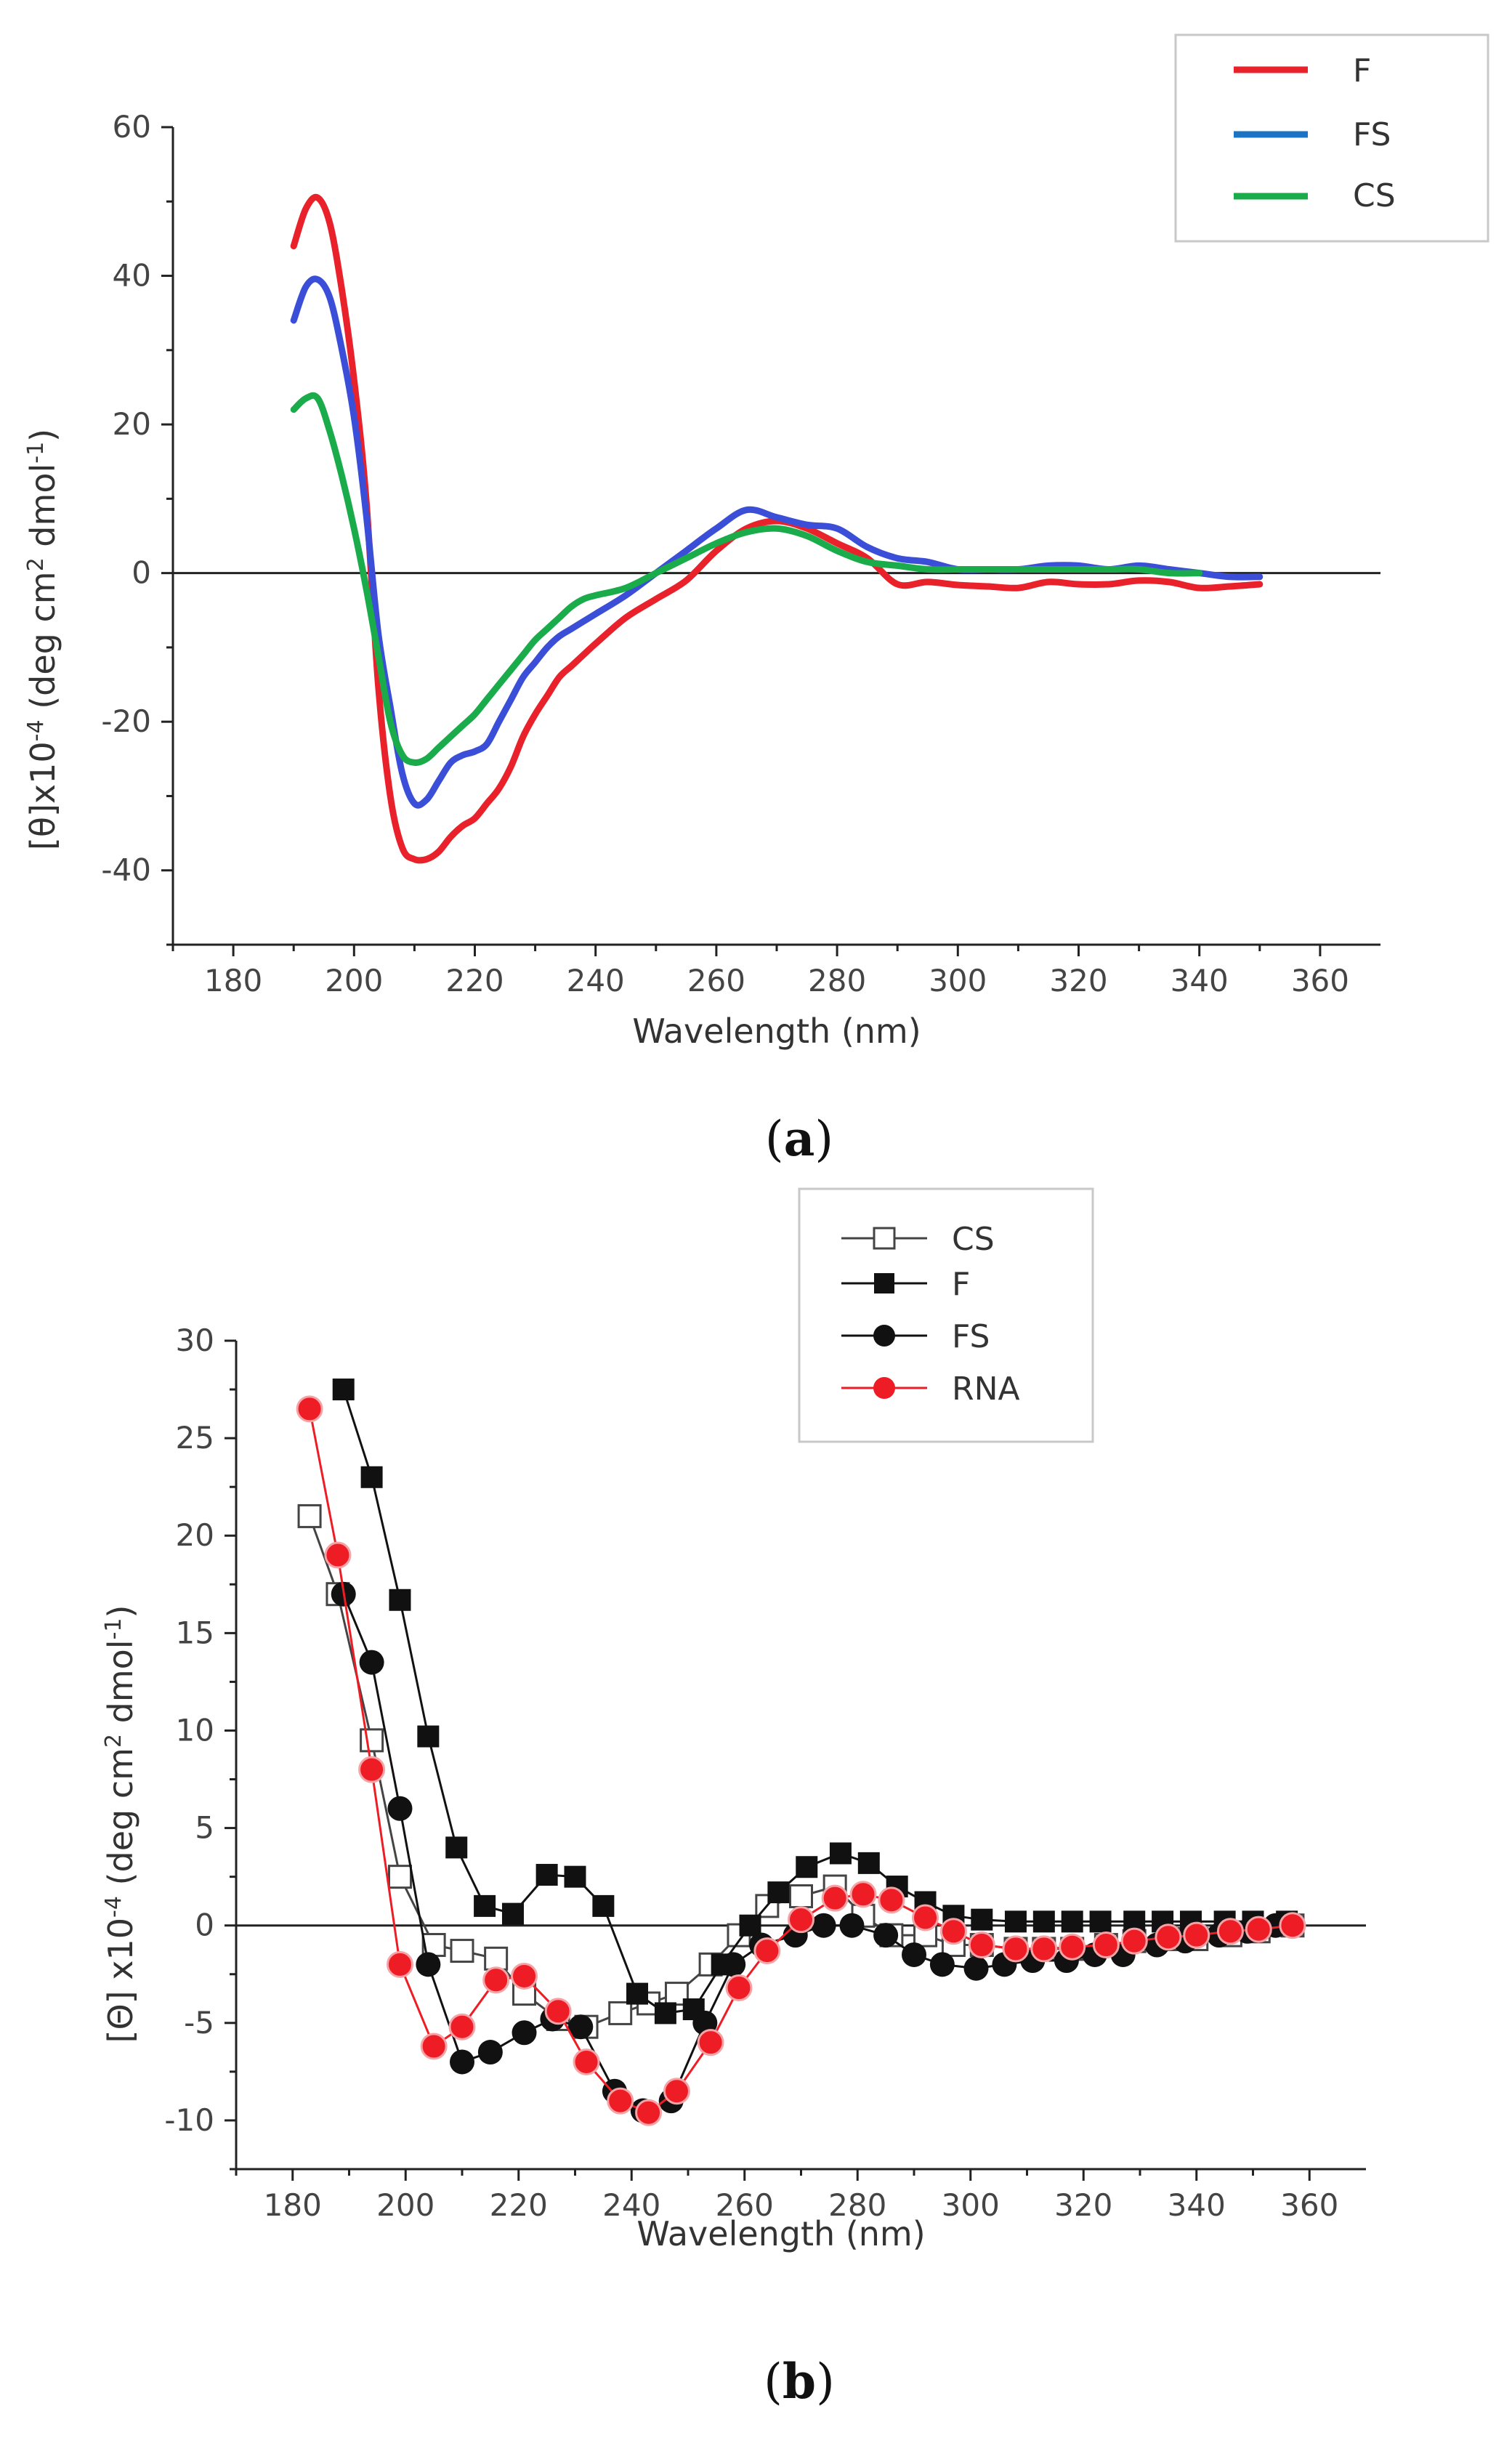 The height and width of the screenshot is (2438, 1512). I want to click on legend-swatch-CS-marker, so click(885, 1238).